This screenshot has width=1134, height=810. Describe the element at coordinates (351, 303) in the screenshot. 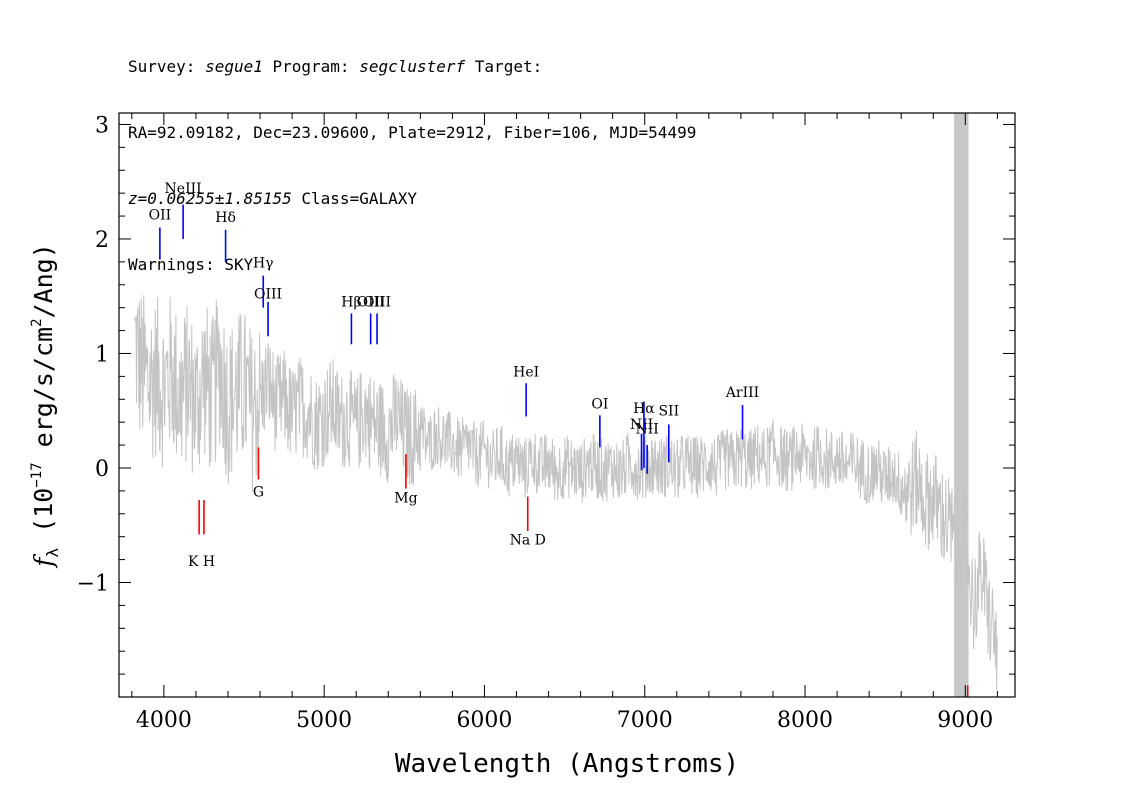

I see `emission-line-label: Hβ` at that location.